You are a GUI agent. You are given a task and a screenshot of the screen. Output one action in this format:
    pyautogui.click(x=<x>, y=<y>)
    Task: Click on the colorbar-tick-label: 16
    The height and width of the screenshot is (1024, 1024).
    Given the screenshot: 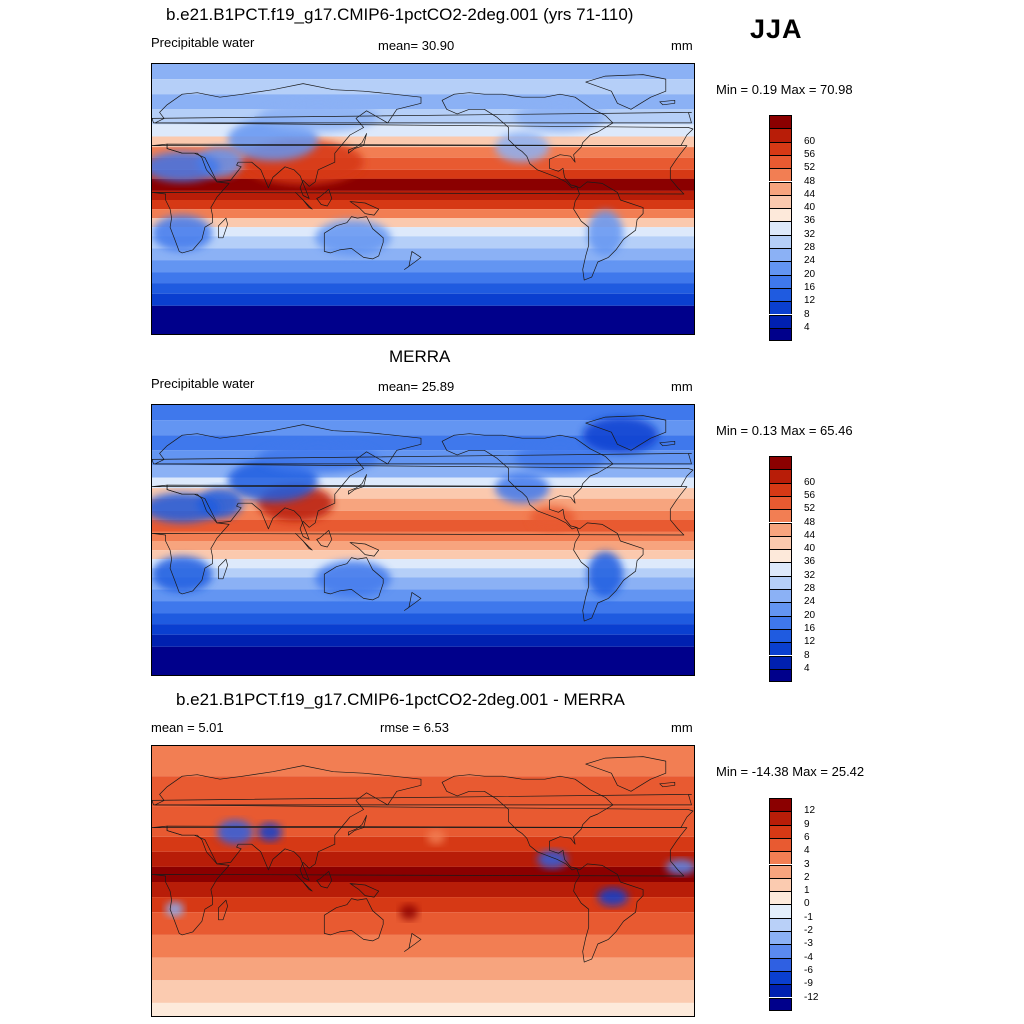 What is the action you would take?
    pyautogui.click(x=810, y=628)
    